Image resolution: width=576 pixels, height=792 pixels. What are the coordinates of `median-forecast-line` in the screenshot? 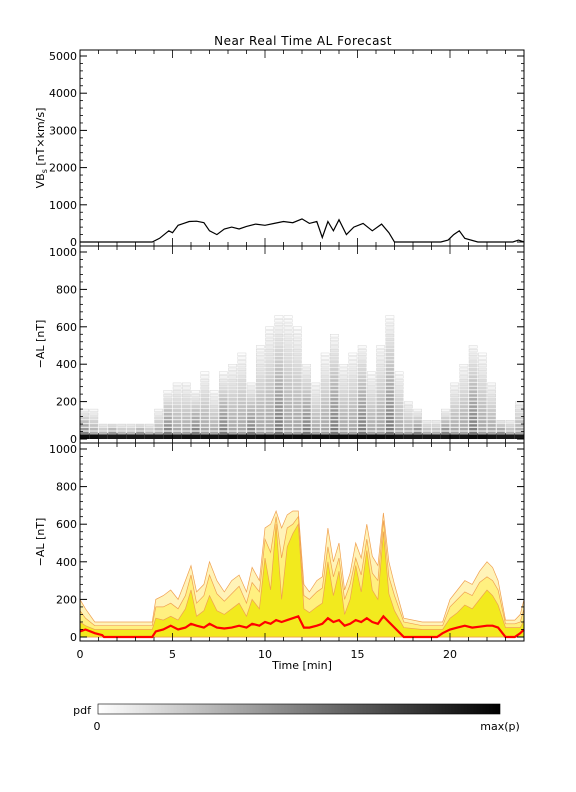 It's located at (302, 626).